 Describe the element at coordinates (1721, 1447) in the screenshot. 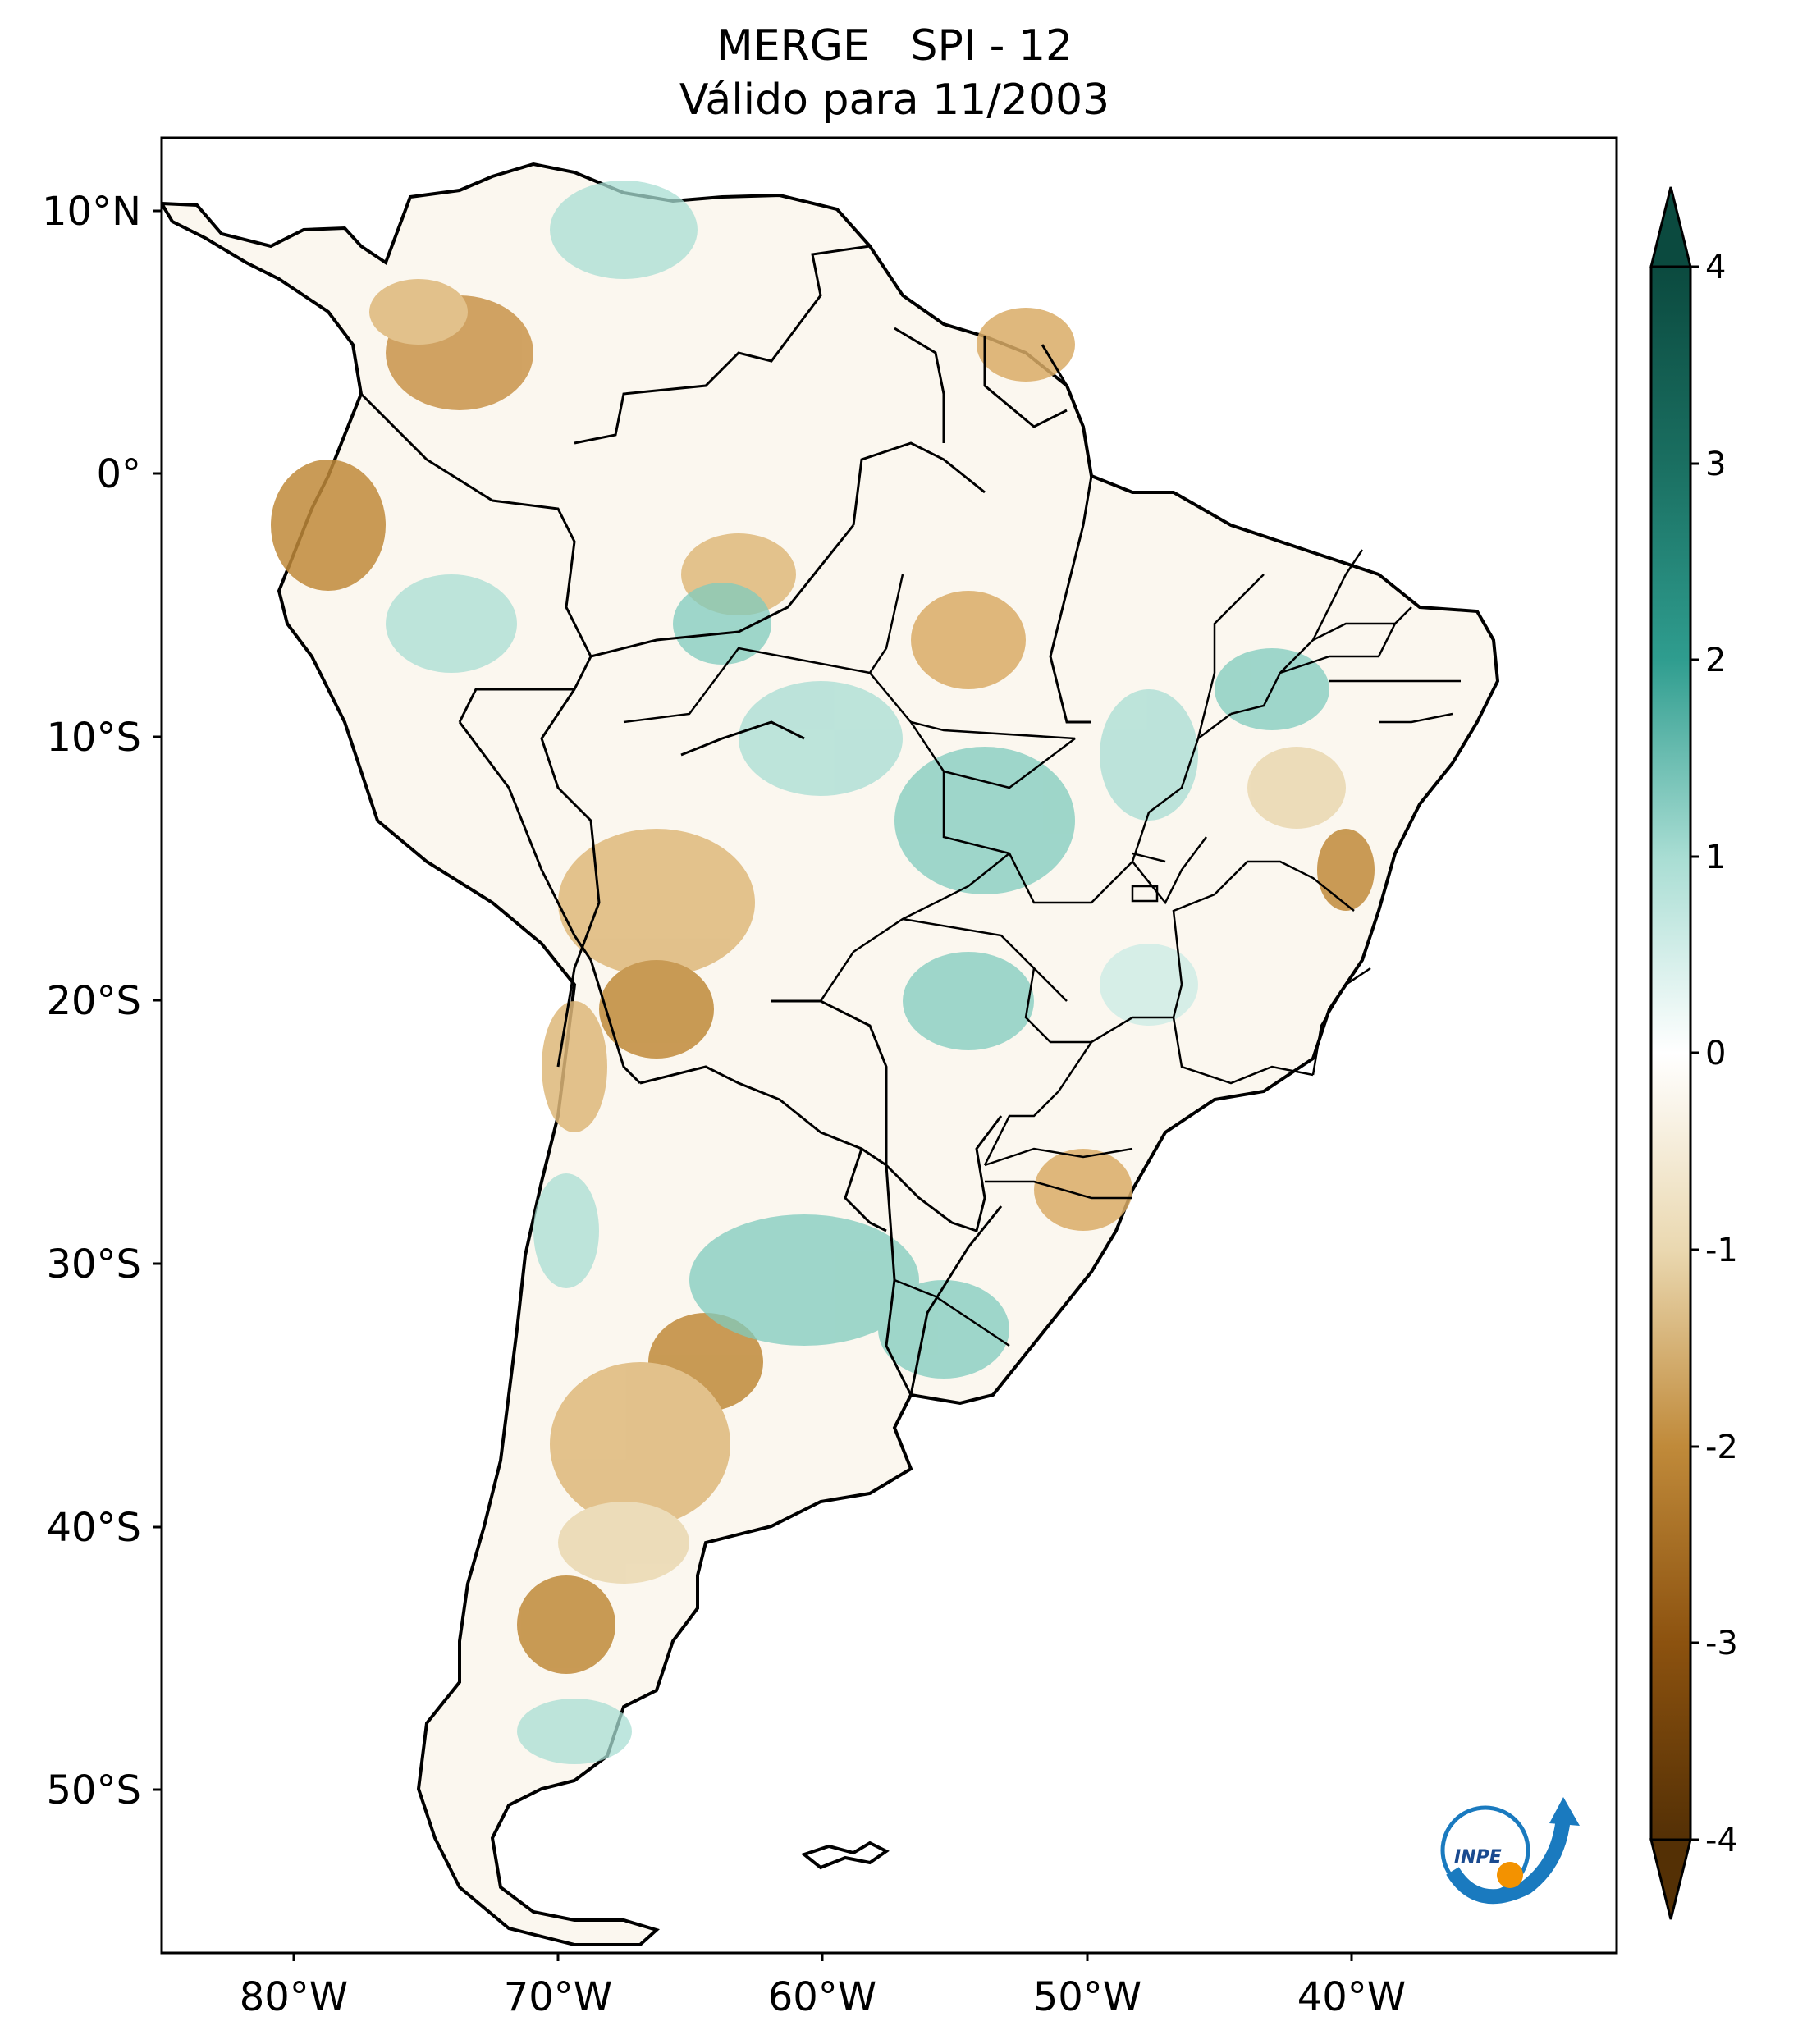

I see `colorbar-tick-label: -2` at that location.